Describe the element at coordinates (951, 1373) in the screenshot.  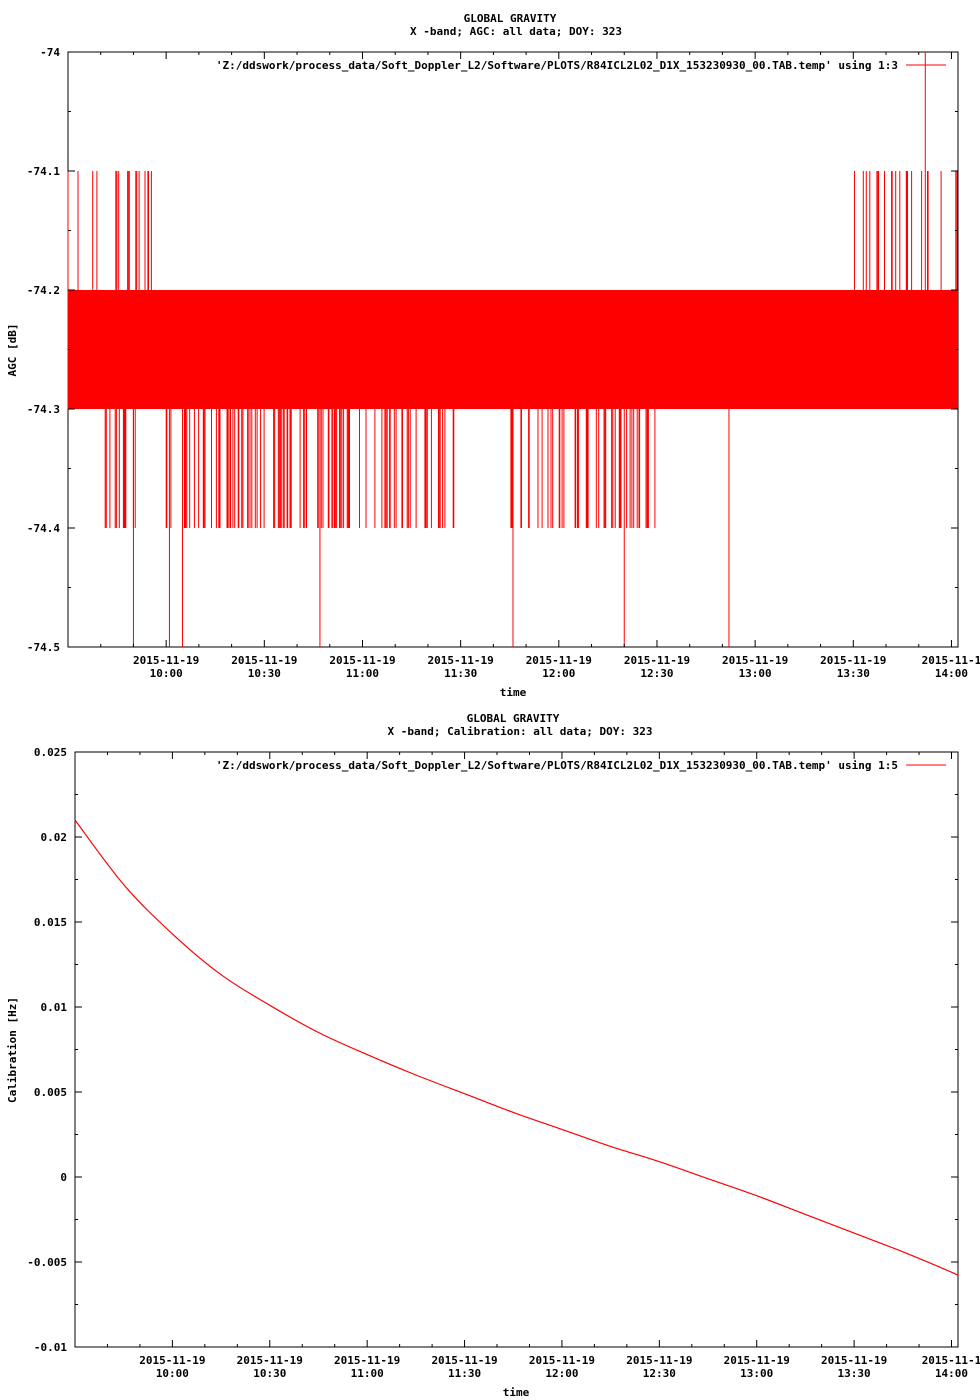
I see `calibration-x-tick-time: 14:00` at that location.